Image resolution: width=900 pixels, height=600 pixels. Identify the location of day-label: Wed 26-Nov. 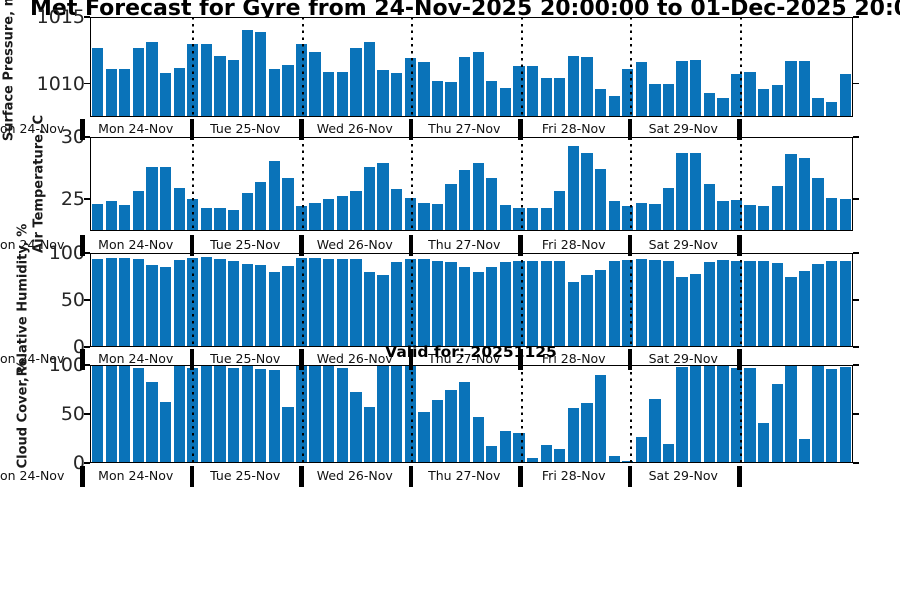
(354, 128).